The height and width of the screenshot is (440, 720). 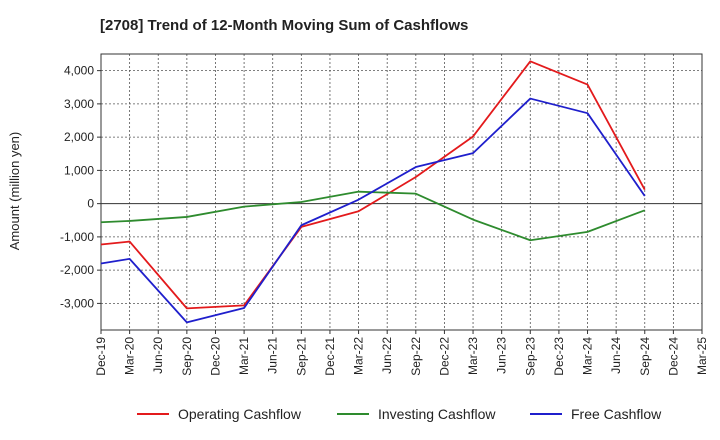 What do you see at coordinates (588, 356) in the screenshot?
I see `x-tick-label: Mar-24` at bounding box center [588, 356].